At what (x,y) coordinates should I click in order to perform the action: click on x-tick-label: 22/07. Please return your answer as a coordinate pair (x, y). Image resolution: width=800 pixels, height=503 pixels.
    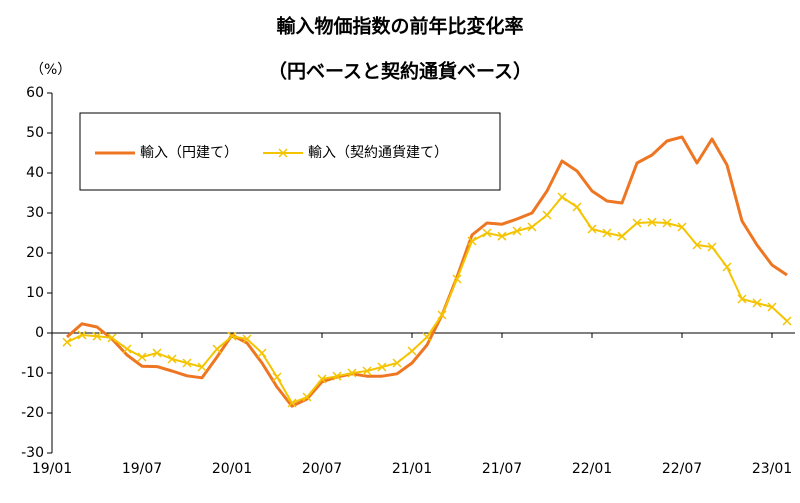
    Looking at the image, I should click on (682, 469).